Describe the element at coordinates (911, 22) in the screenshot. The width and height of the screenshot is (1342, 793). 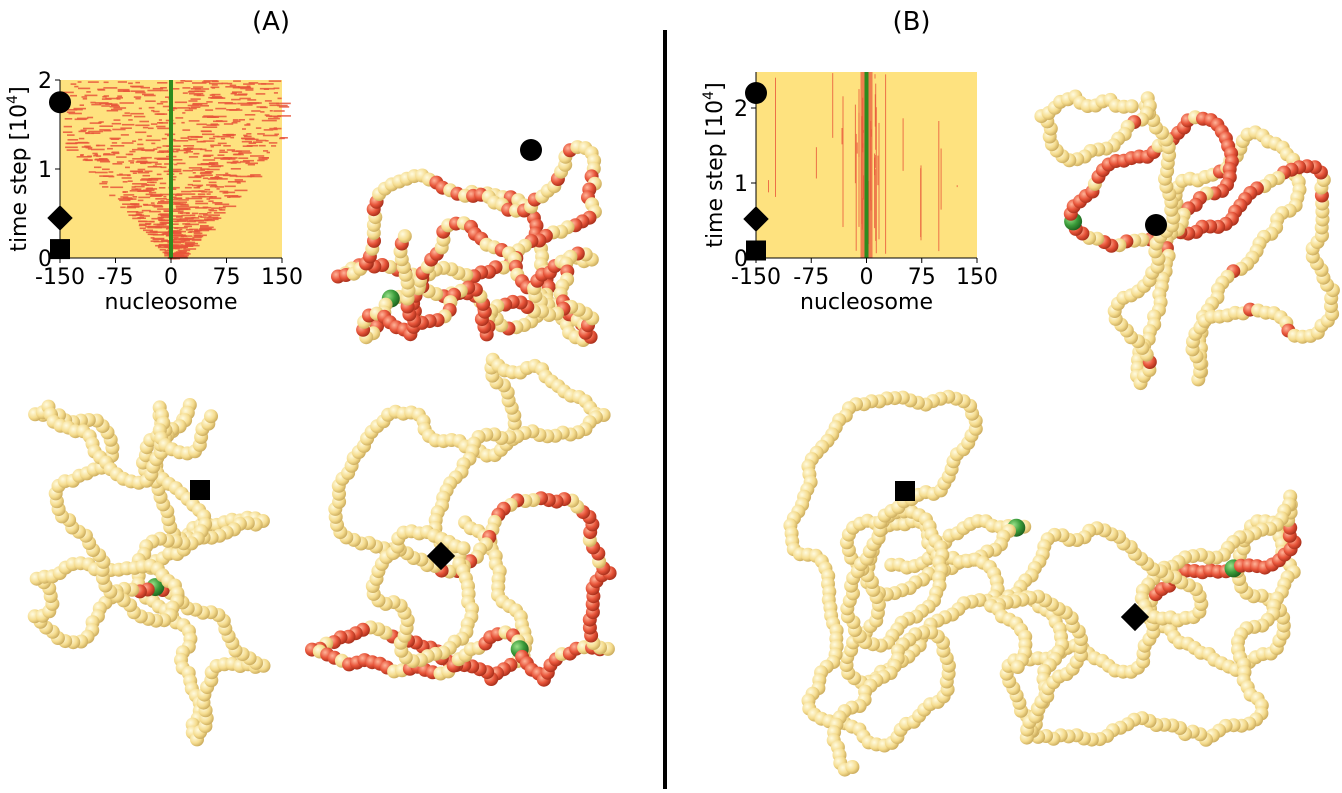
I see `panel-title: (B)` at that location.